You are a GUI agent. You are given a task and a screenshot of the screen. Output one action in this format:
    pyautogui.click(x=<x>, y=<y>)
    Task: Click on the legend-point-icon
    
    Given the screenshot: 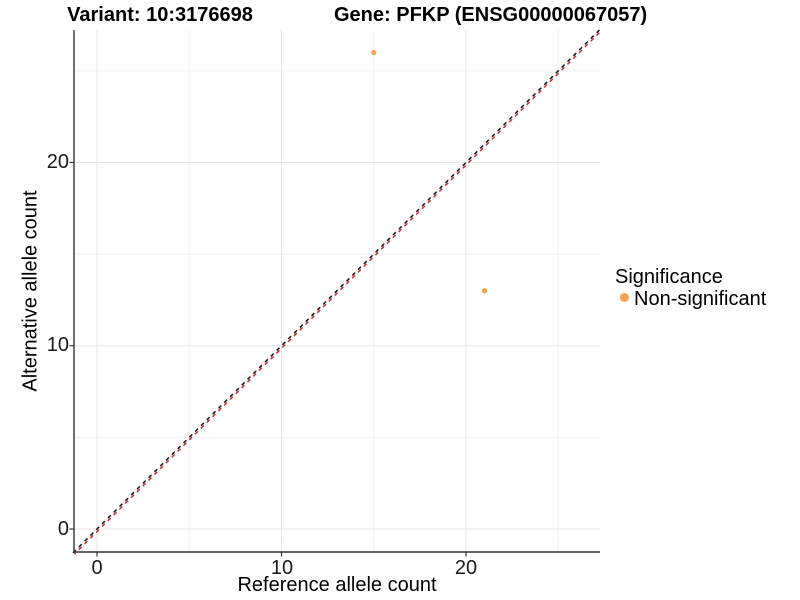 What is the action you would take?
    pyautogui.click(x=624, y=297)
    